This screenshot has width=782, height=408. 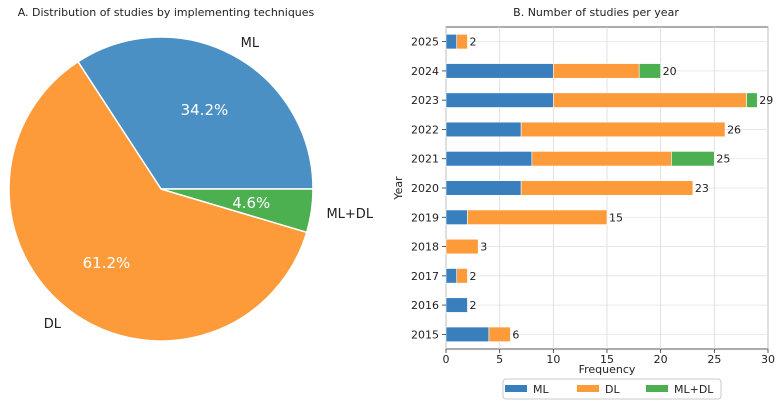 I want to click on pie-value-label-ml: 34.2%, so click(x=205, y=110).